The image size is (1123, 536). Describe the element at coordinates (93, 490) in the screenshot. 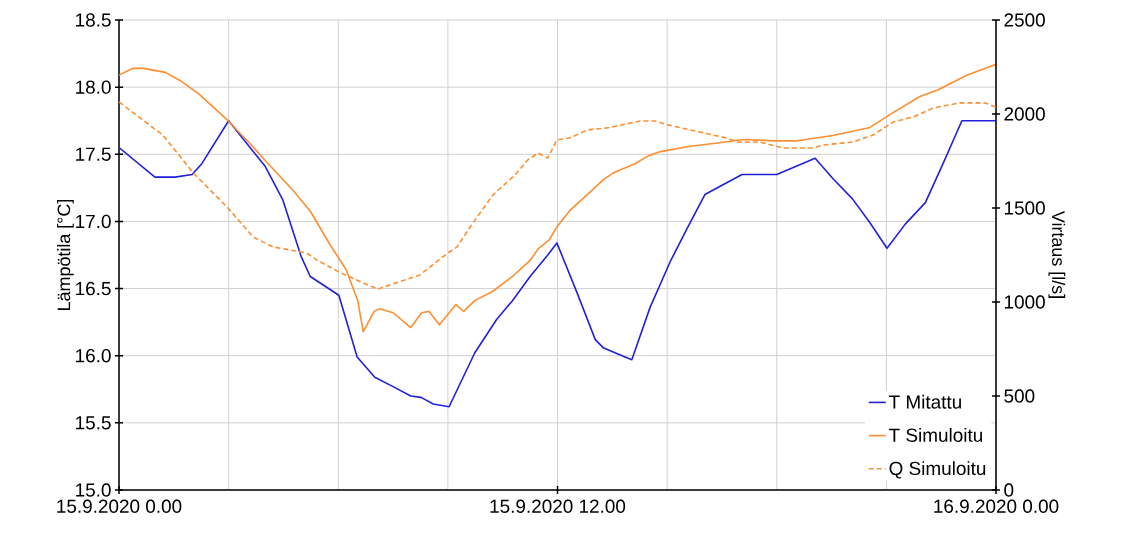

I see `y-tick-label: 15.0` at that location.